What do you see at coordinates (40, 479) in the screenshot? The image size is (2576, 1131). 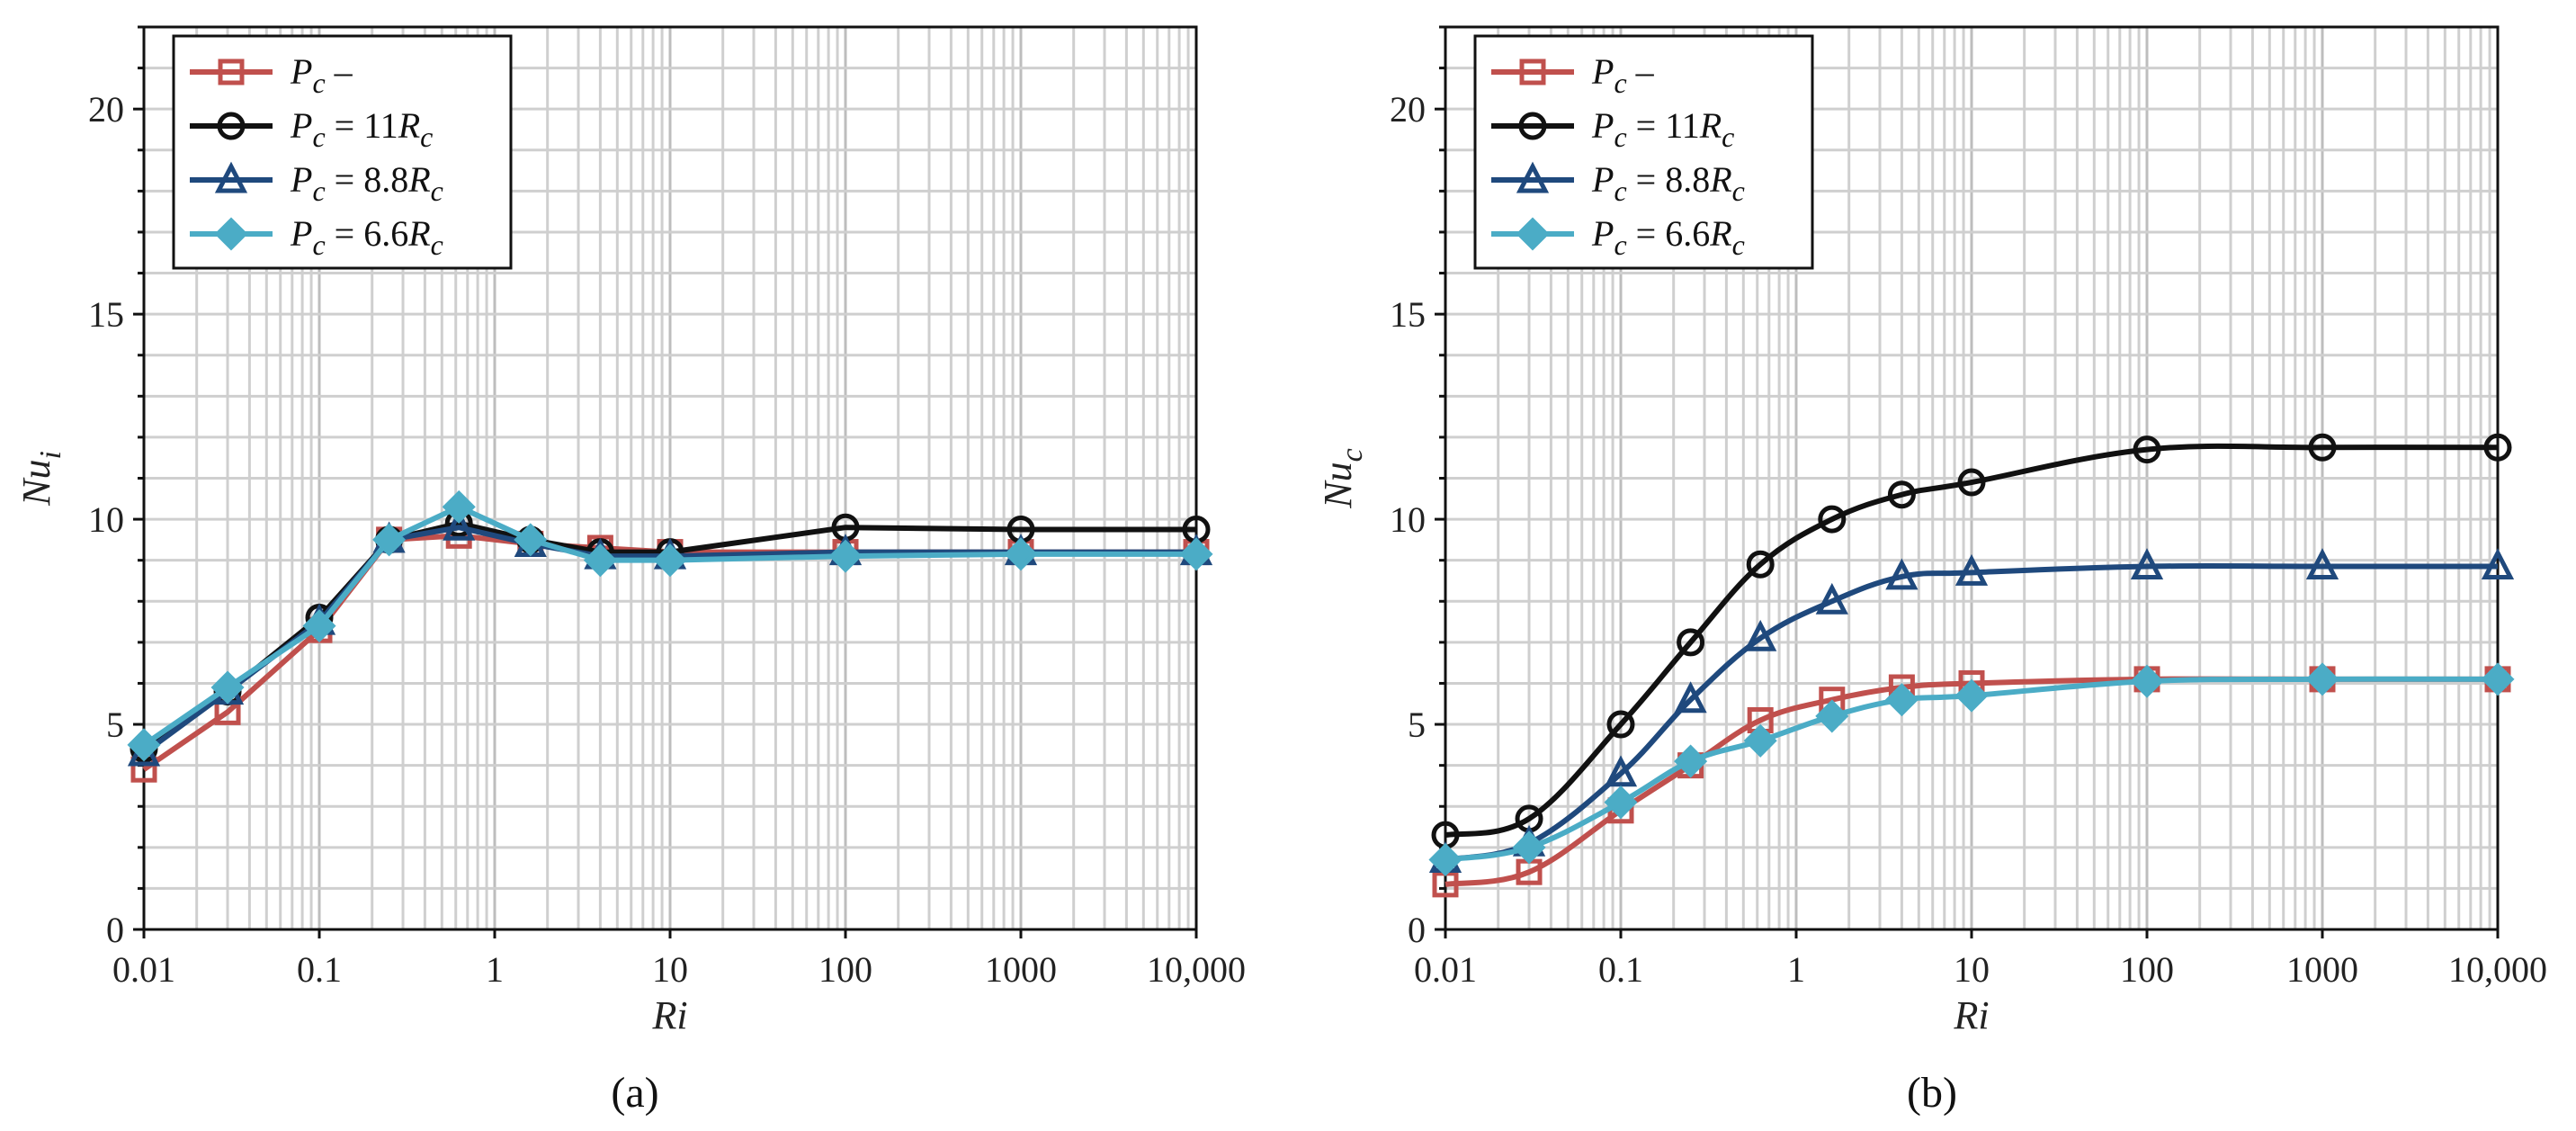 I see `y-axis-label: Nui` at bounding box center [40, 479].